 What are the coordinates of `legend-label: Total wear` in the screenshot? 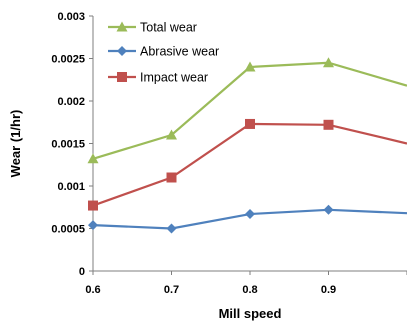 It's located at (168, 28).